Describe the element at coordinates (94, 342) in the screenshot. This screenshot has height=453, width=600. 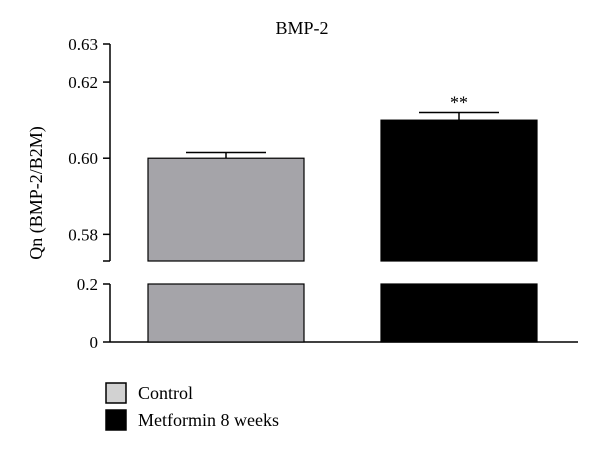
I see `y-tick-label: 0` at that location.